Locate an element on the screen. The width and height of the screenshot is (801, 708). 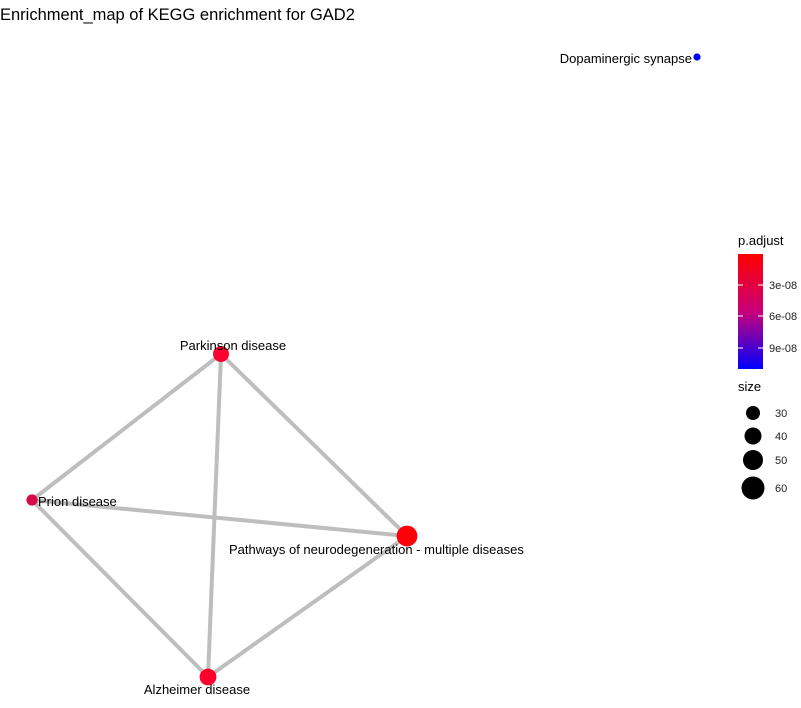
edge-prion-alzheimer is located at coordinates (120, 588).